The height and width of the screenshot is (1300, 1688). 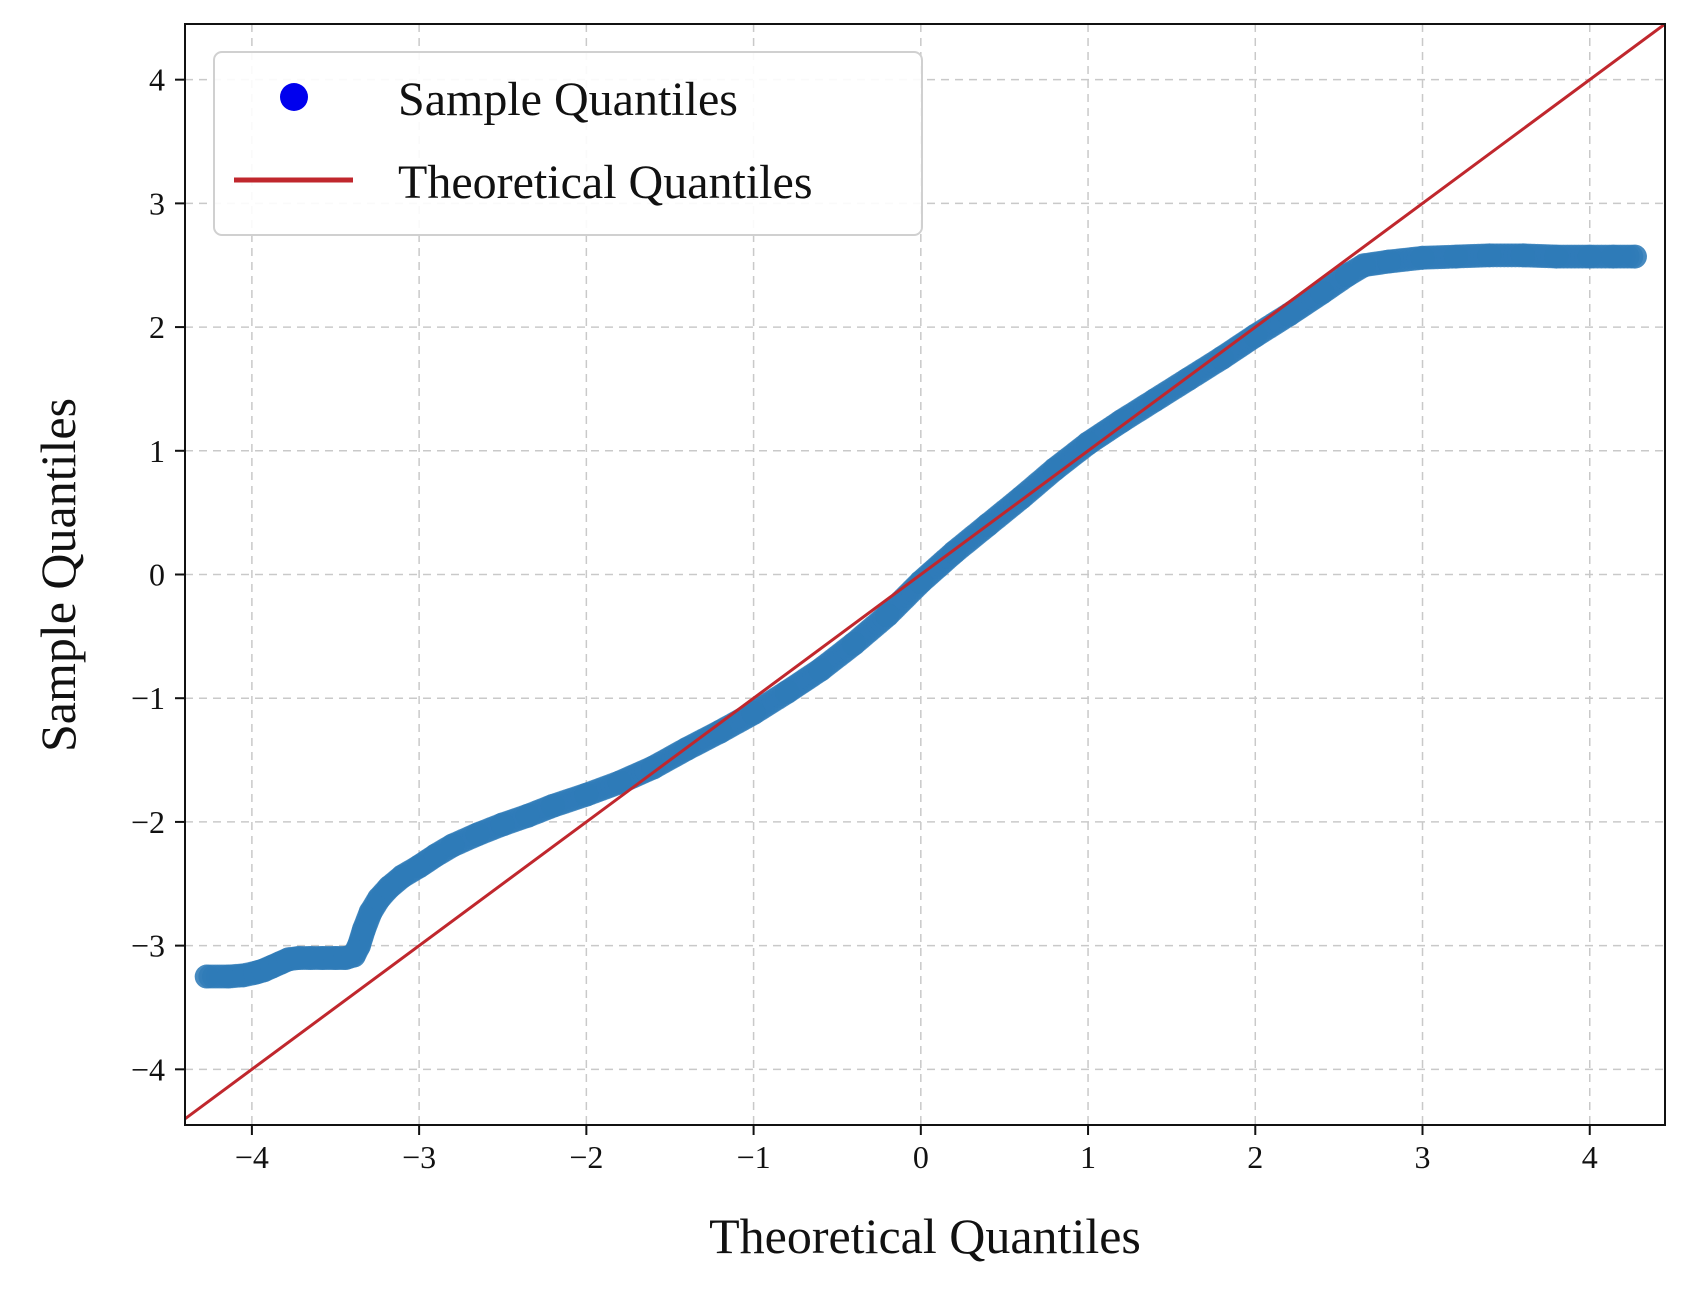 I want to click on y-axis-label: Sample Quantiles, so click(x=58, y=575).